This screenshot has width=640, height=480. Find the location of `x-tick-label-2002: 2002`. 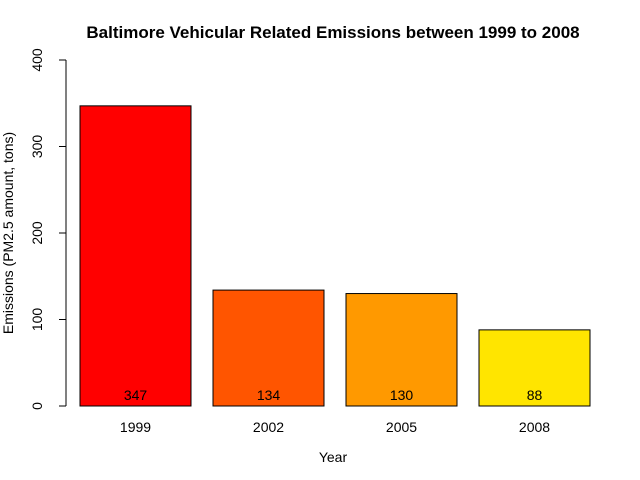

x-tick-label-2002: 2002 is located at coordinates (268, 427).